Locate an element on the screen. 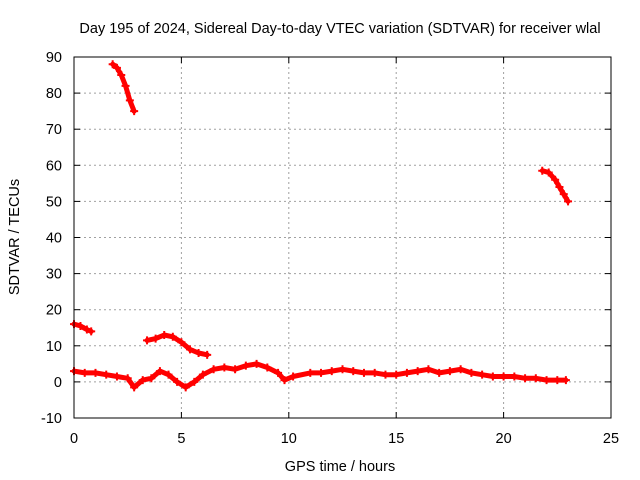  x-axis-label: GPS time / hours is located at coordinates (340, 467).